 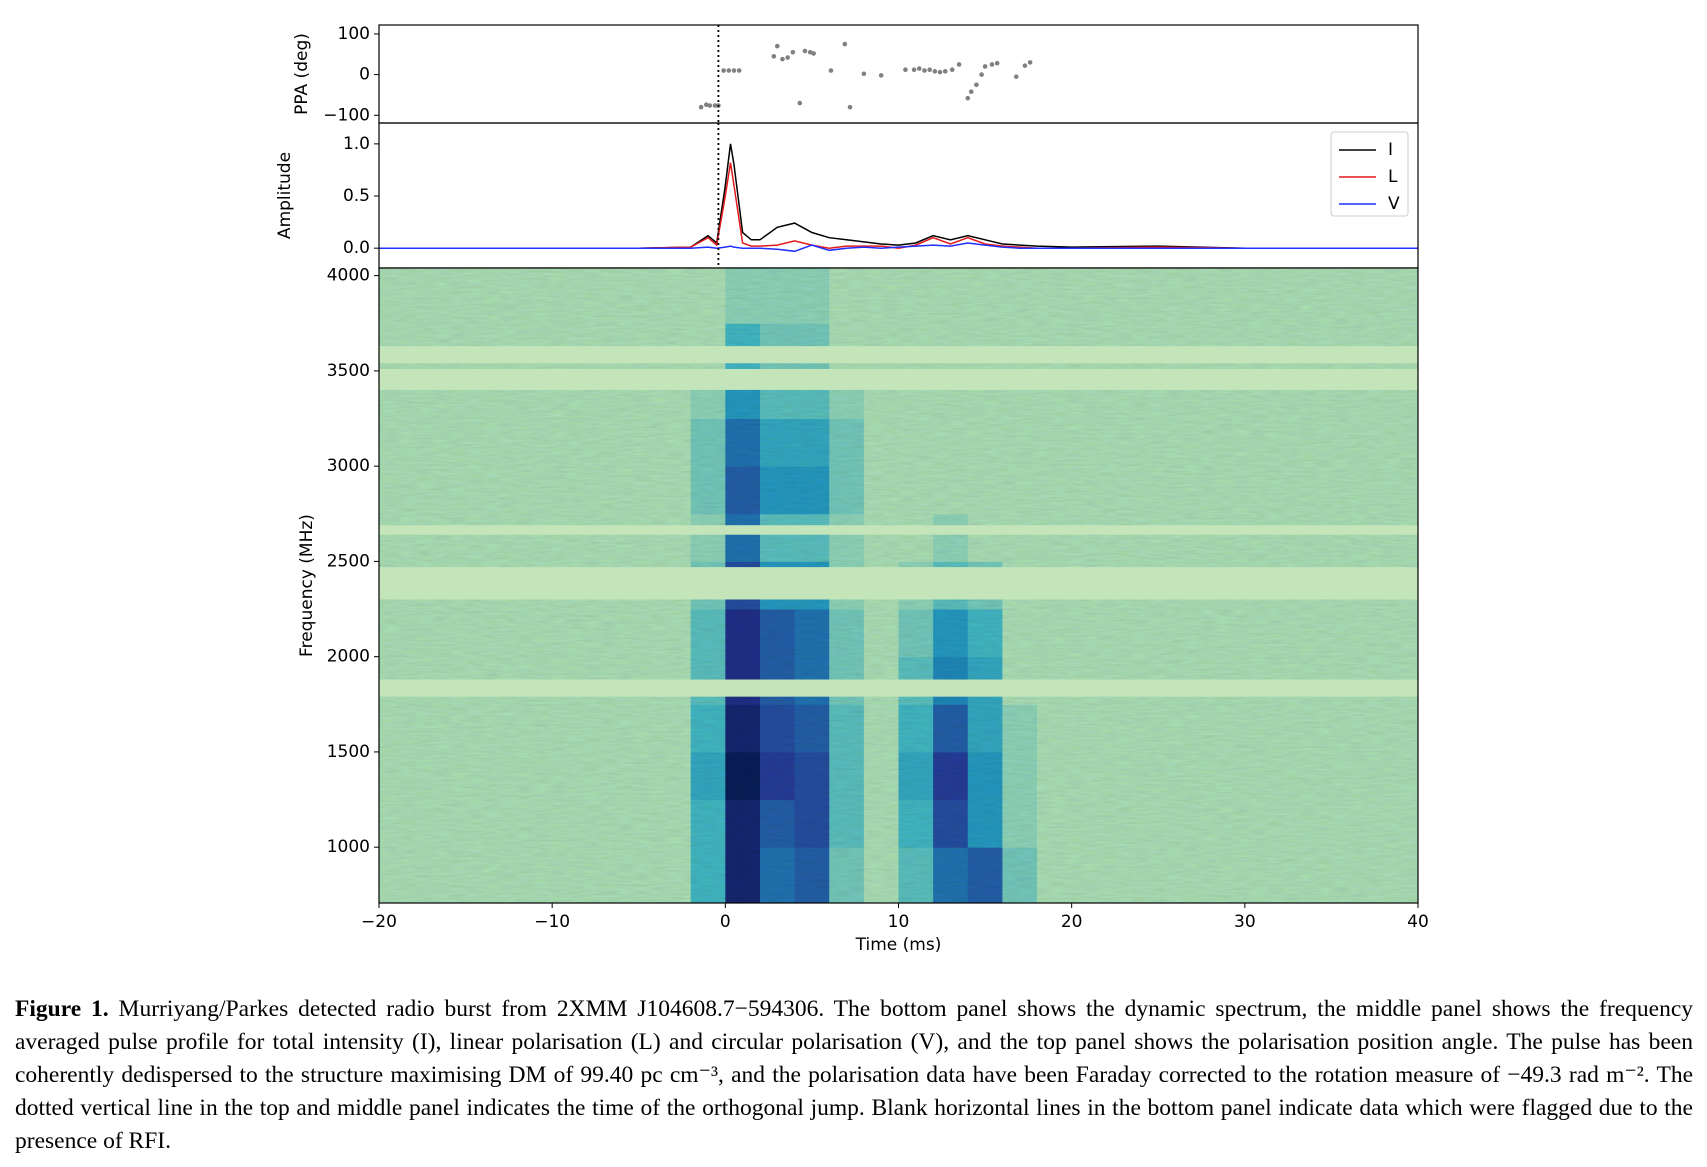 What do you see at coordinates (364, 75) in the screenshot?
I see `y-tick-label: 0` at bounding box center [364, 75].